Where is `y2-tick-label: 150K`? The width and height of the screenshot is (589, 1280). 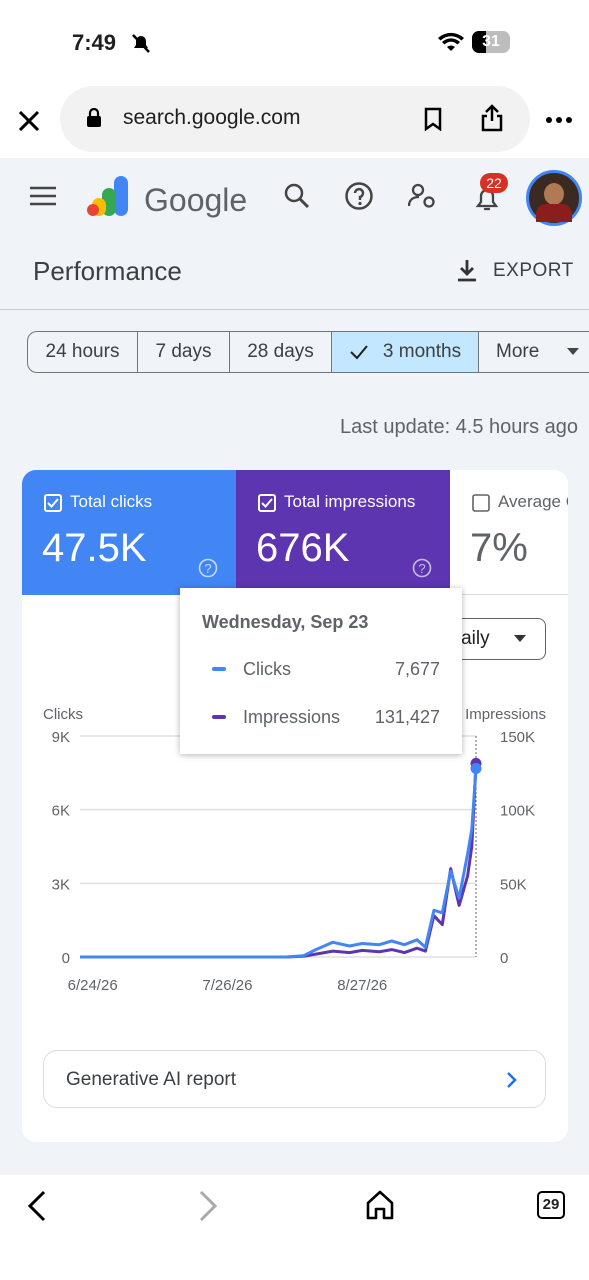
y2-tick-label: 150K is located at coordinates (517, 737).